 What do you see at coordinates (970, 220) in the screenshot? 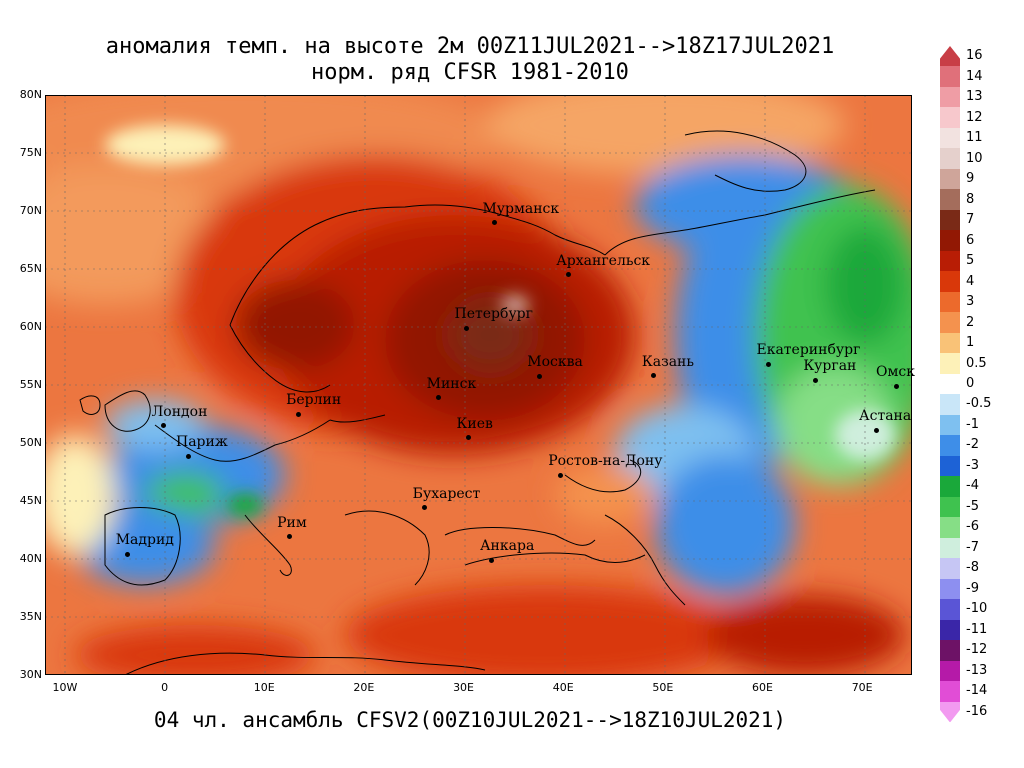
I see `colorbar-label: 7` at bounding box center [970, 220].